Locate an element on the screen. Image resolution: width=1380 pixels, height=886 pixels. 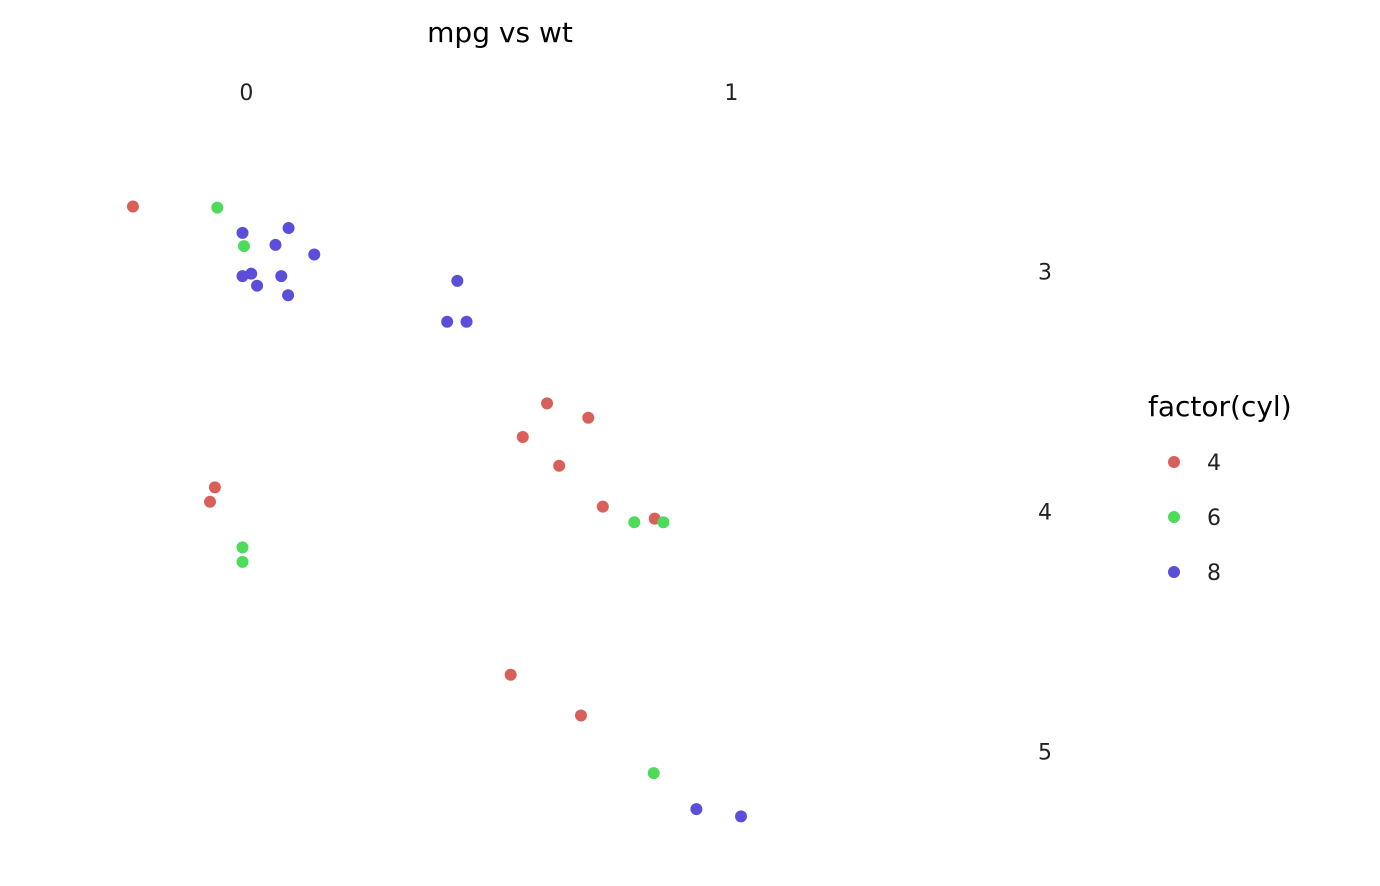
y-axis-ticks: 3 4 5 is located at coordinates (1045, 512).